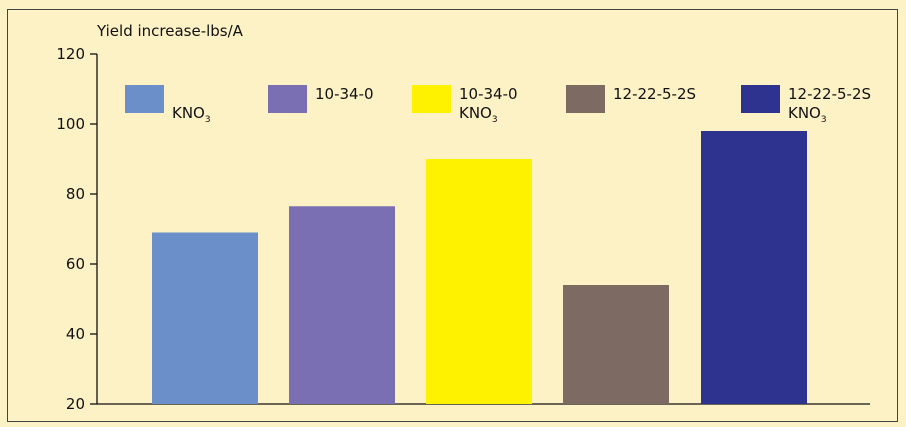 Image resolution: width=906 pixels, height=427 pixels. What do you see at coordinates (70, 124) in the screenshot?
I see `y-tick-label: 100` at bounding box center [70, 124].